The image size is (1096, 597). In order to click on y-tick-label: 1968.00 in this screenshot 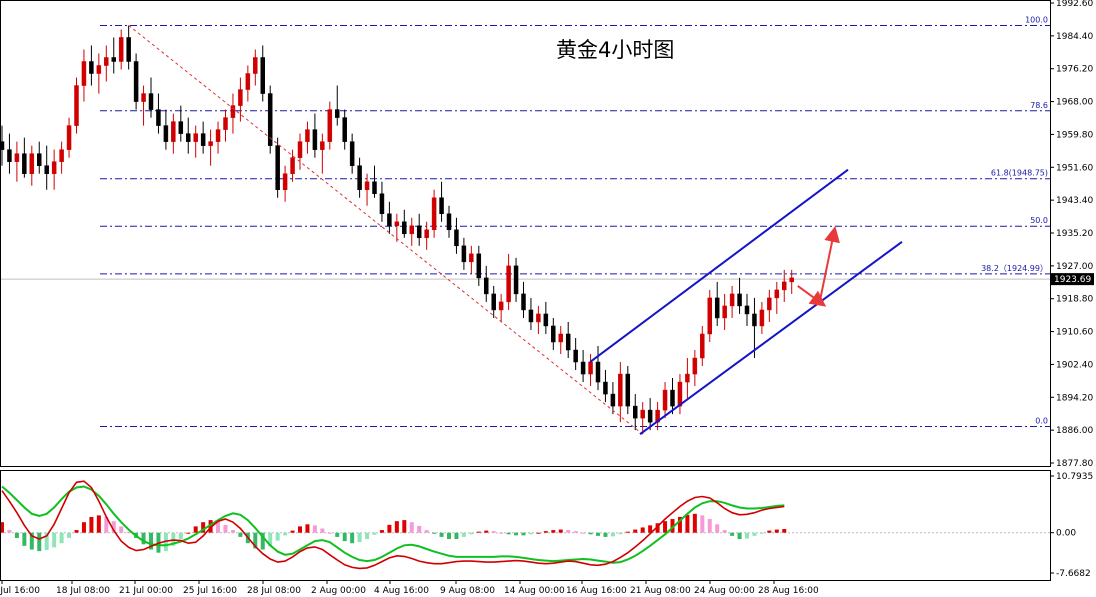, I will do `click(1074, 103)`.